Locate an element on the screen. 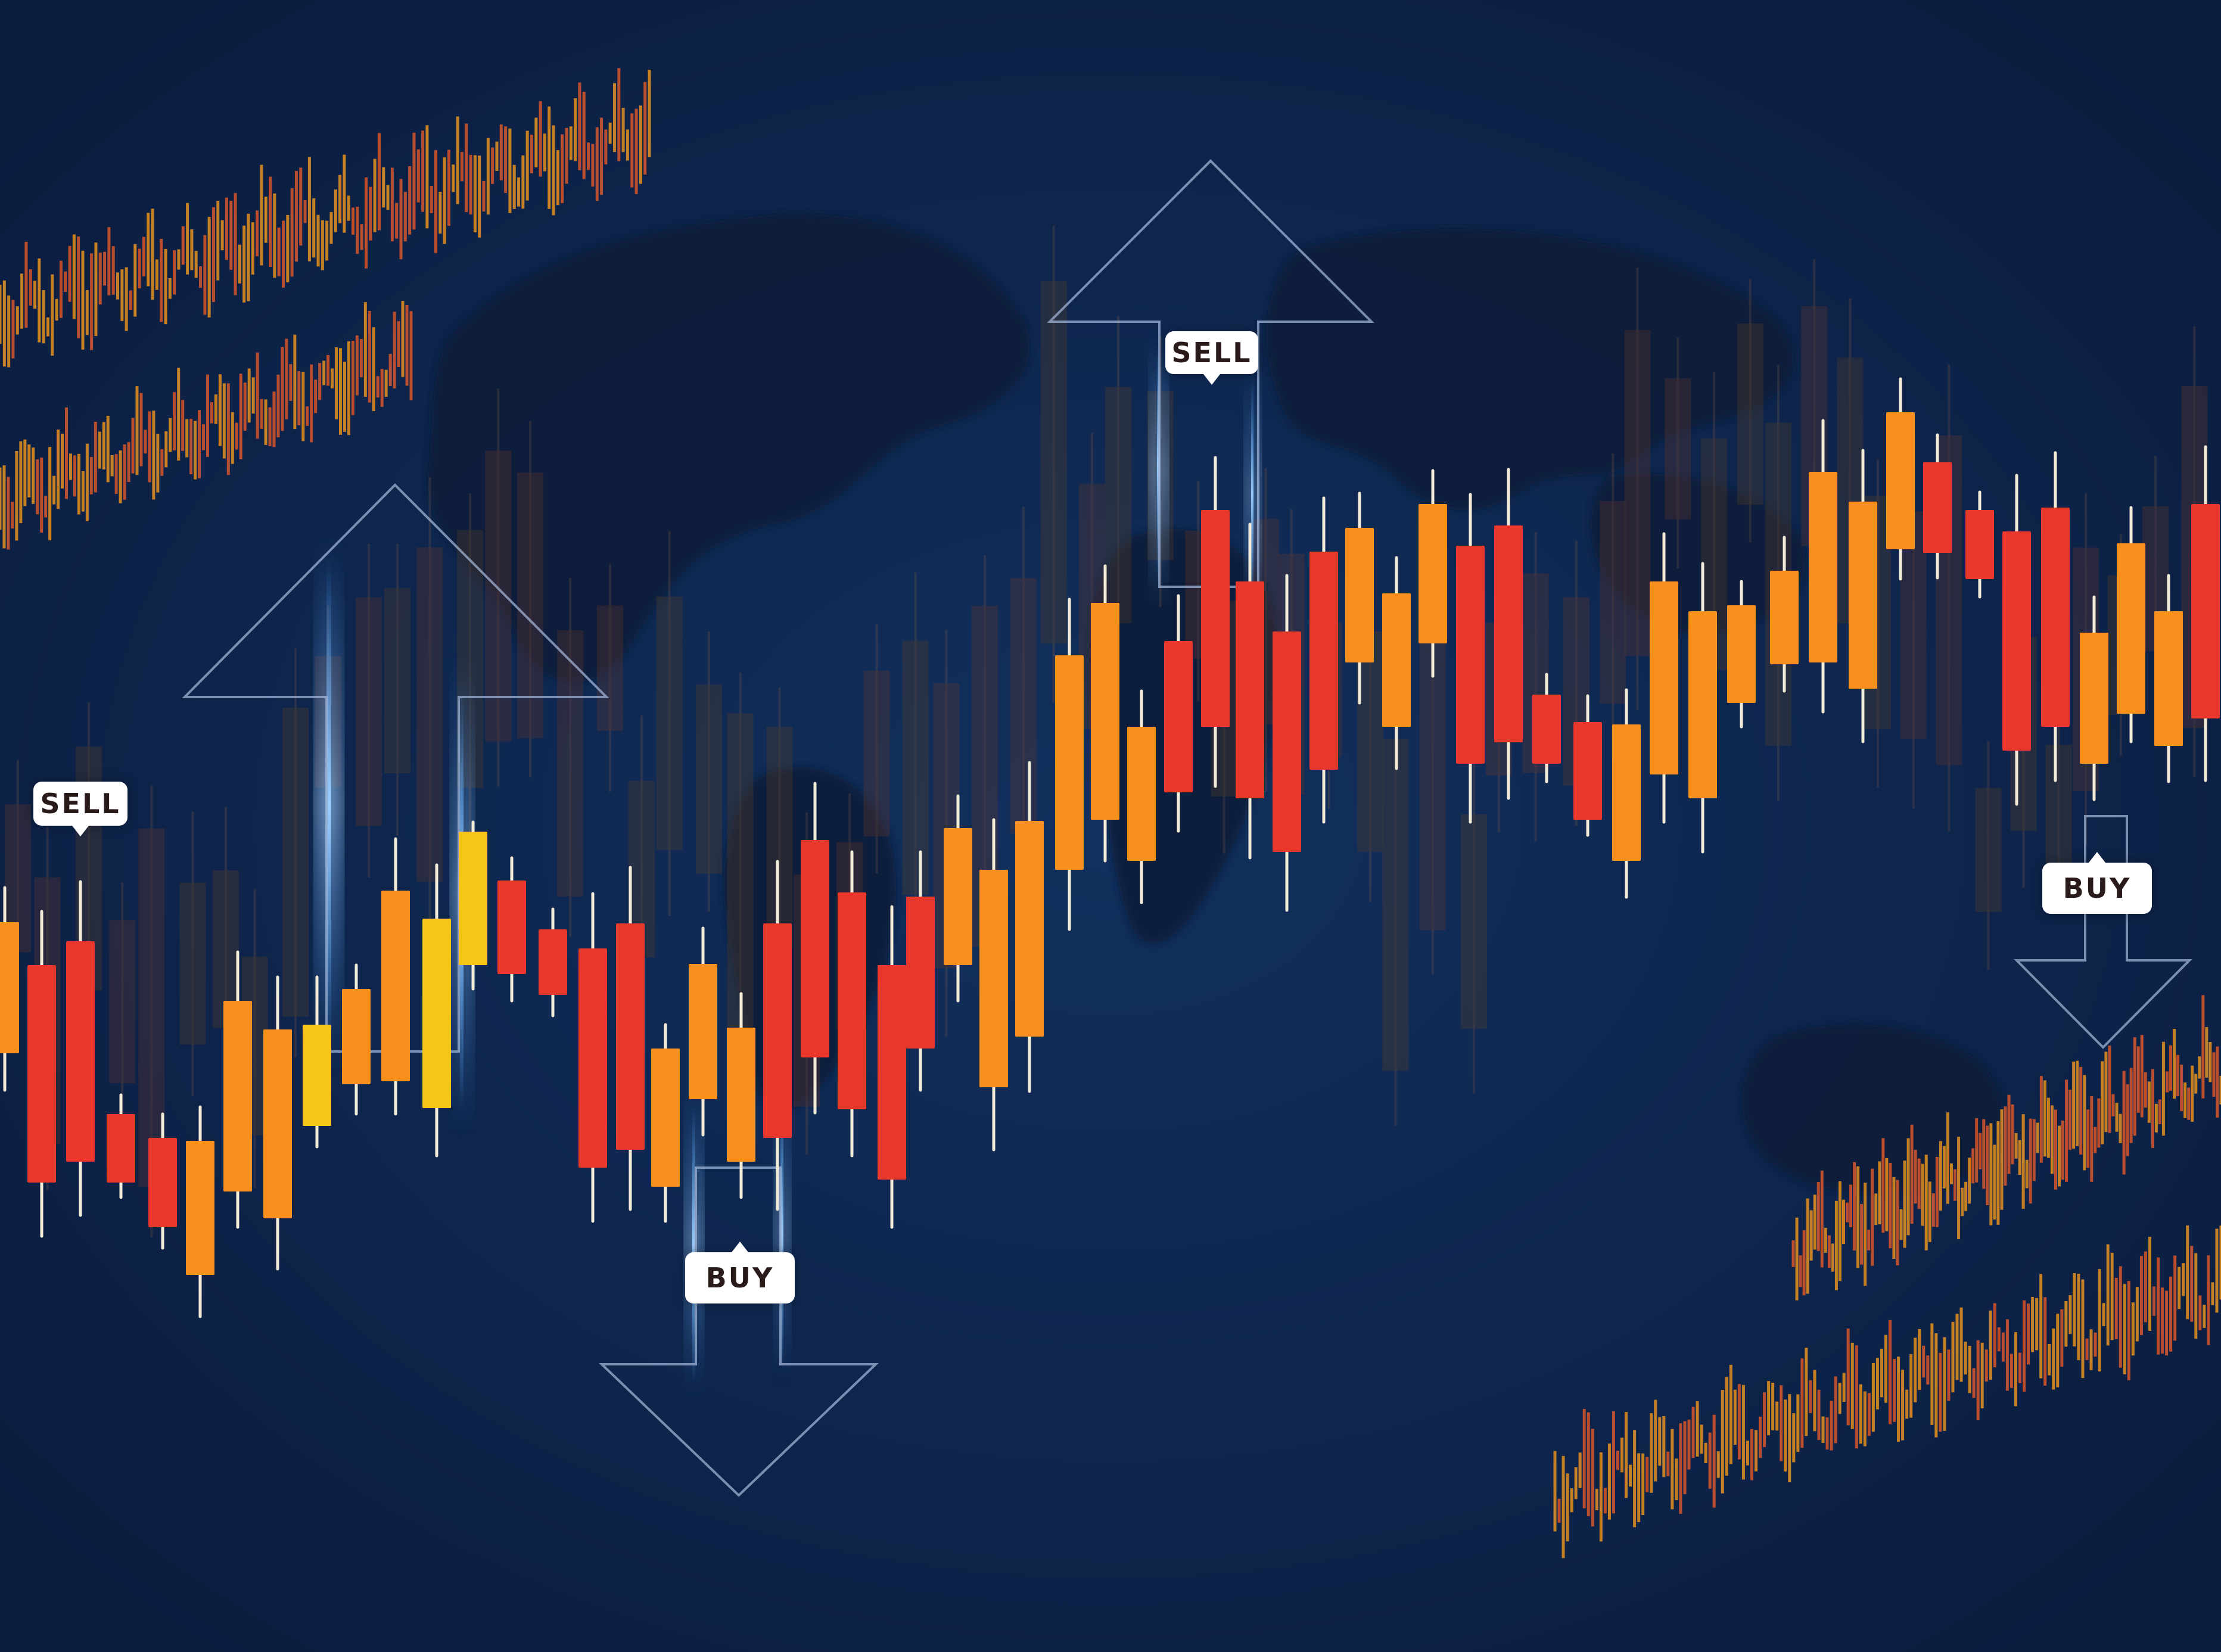  up-arrow-outline-icon is located at coordinates (1210, 373).